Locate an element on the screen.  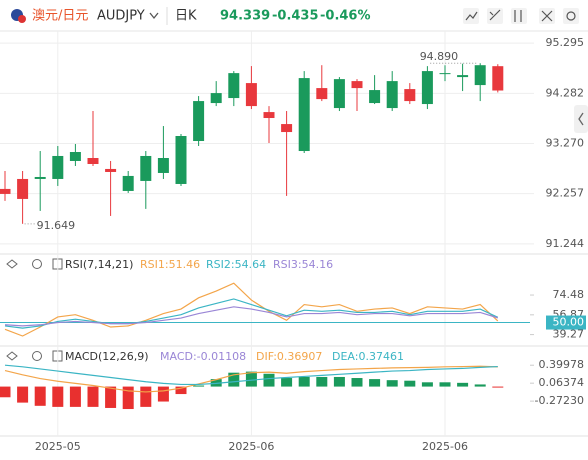
legend-entry: RSI3:54.16 is located at coordinates (303, 264).